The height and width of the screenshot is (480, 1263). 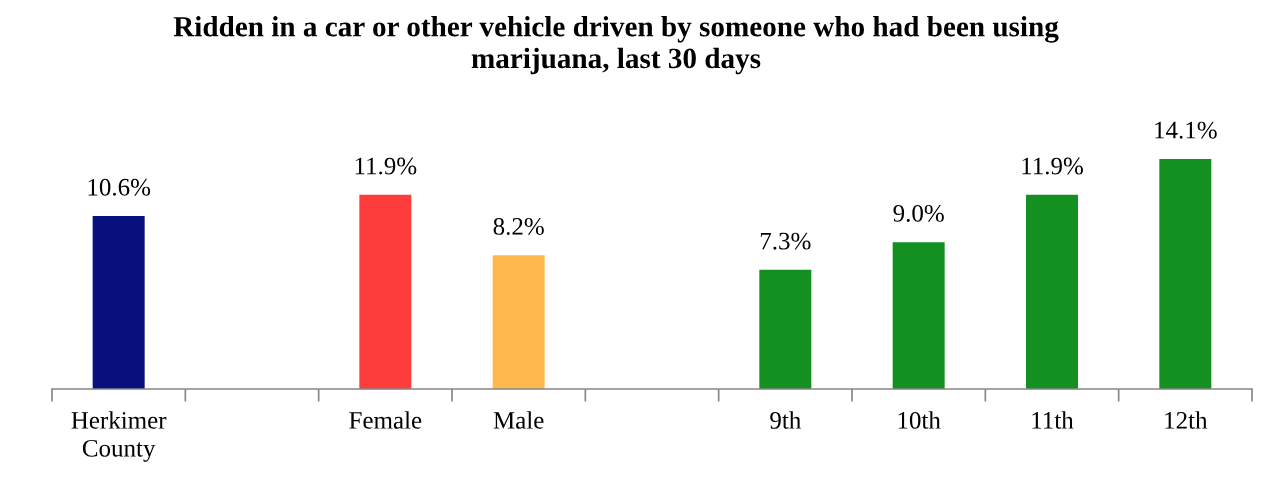 What do you see at coordinates (918, 213) in the screenshot?
I see `data-label: 9.0%` at bounding box center [918, 213].